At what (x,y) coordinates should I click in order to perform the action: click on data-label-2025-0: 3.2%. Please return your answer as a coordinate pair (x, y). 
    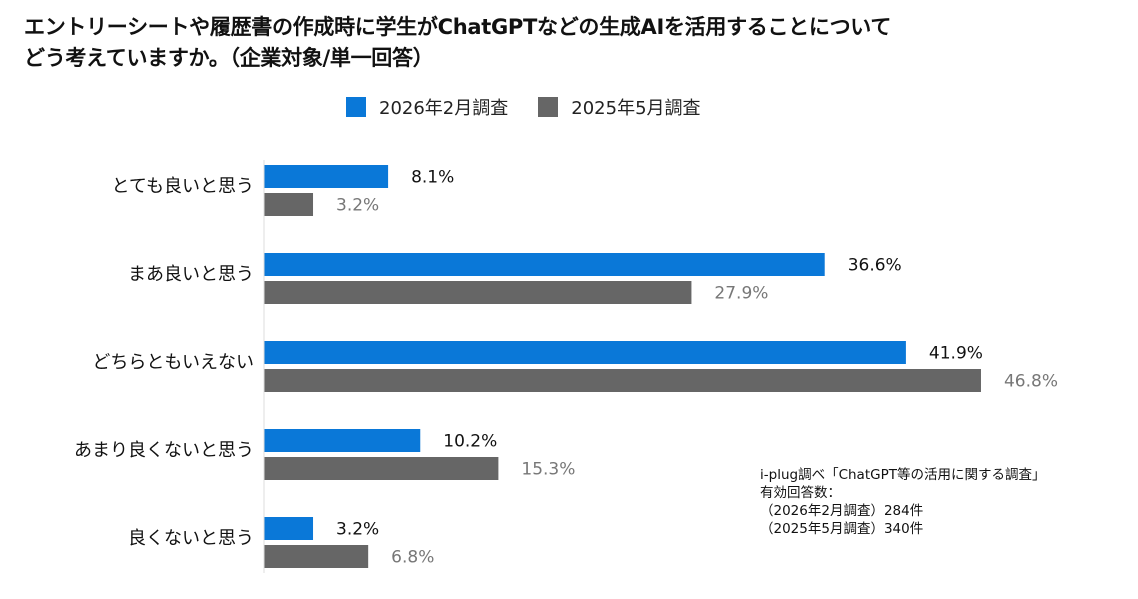
    Looking at the image, I should click on (357, 206).